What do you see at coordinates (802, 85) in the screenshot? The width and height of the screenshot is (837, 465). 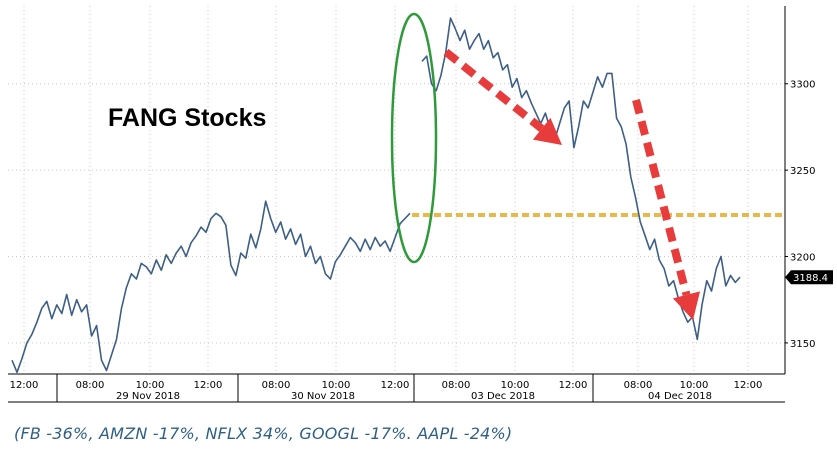 I see `y-tick-label: 3300` at bounding box center [802, 85].